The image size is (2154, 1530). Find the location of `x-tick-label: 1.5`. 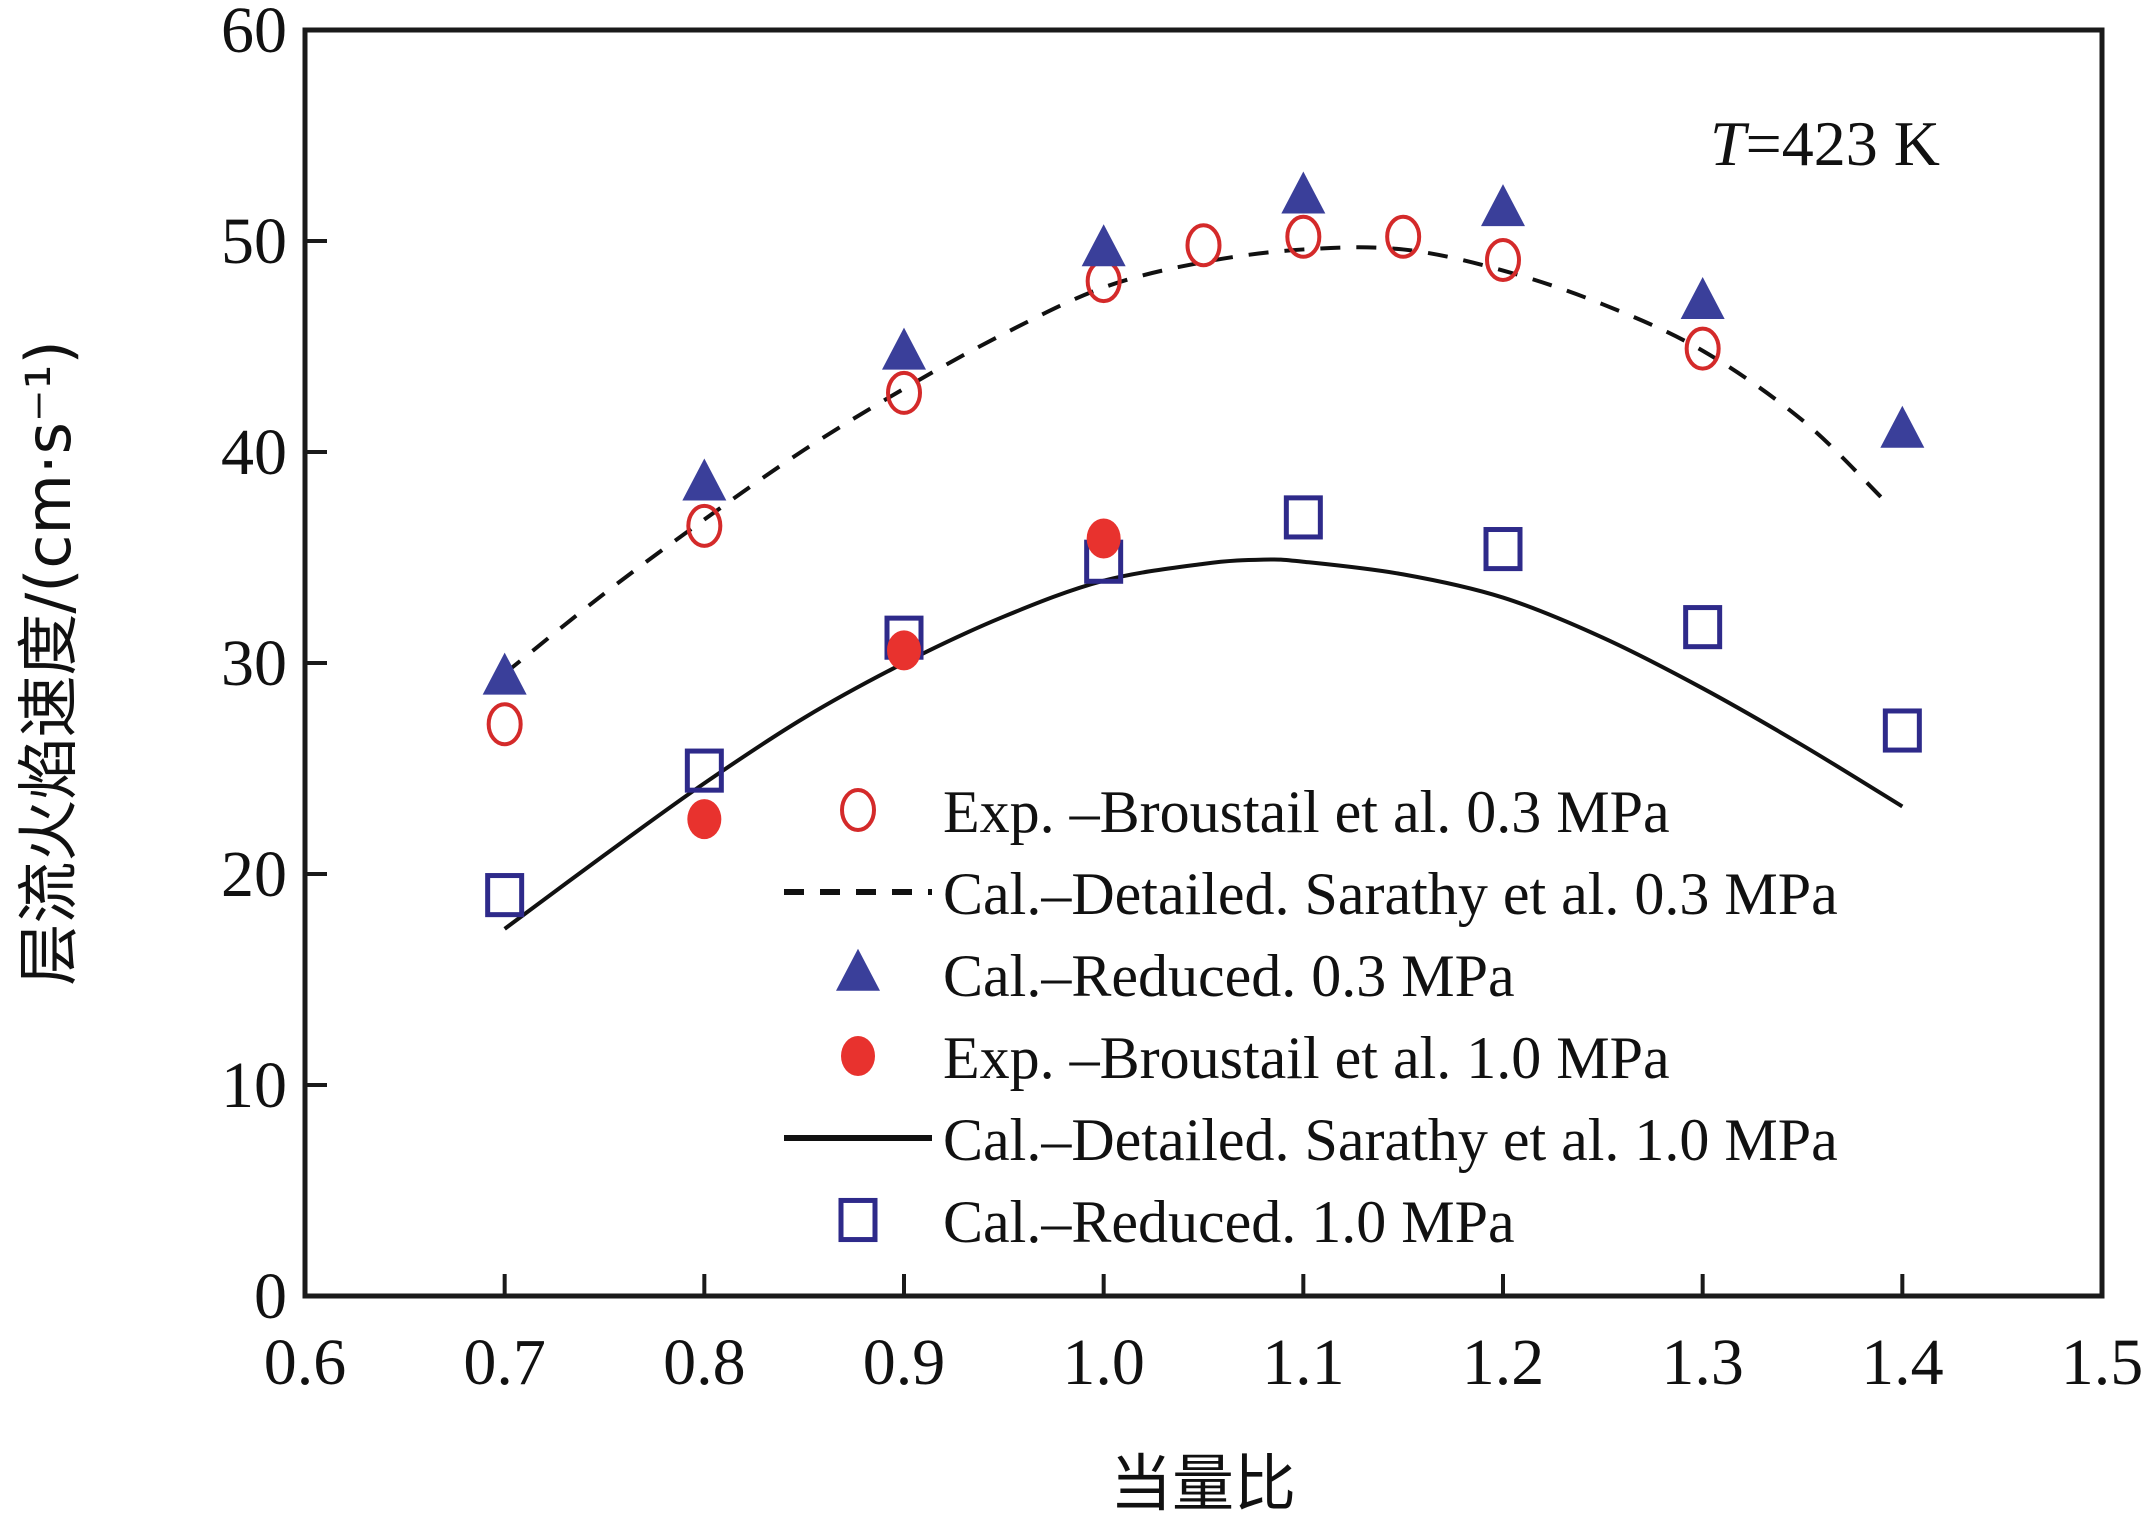

x-tick-label: 1.5 is located at coordinates (2102, 1362).